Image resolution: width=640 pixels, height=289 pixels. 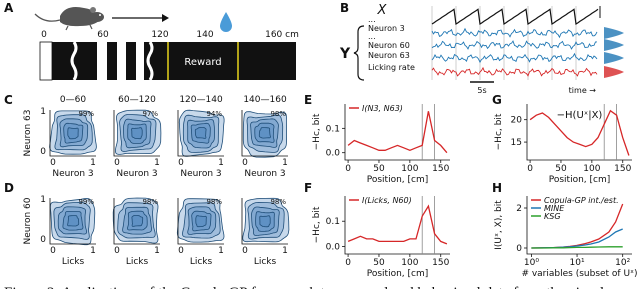 What do you see at coordinates (159, 35) in the screenshot?
I see `track-label: 120` at bounding box center [159, 35].